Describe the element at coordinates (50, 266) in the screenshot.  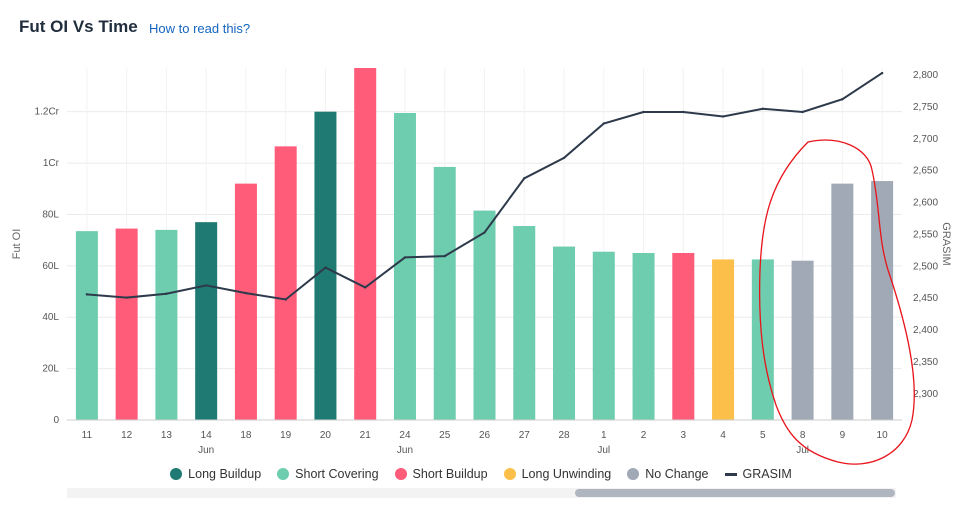
I see `y-left-tick-label: 60L` at that location.